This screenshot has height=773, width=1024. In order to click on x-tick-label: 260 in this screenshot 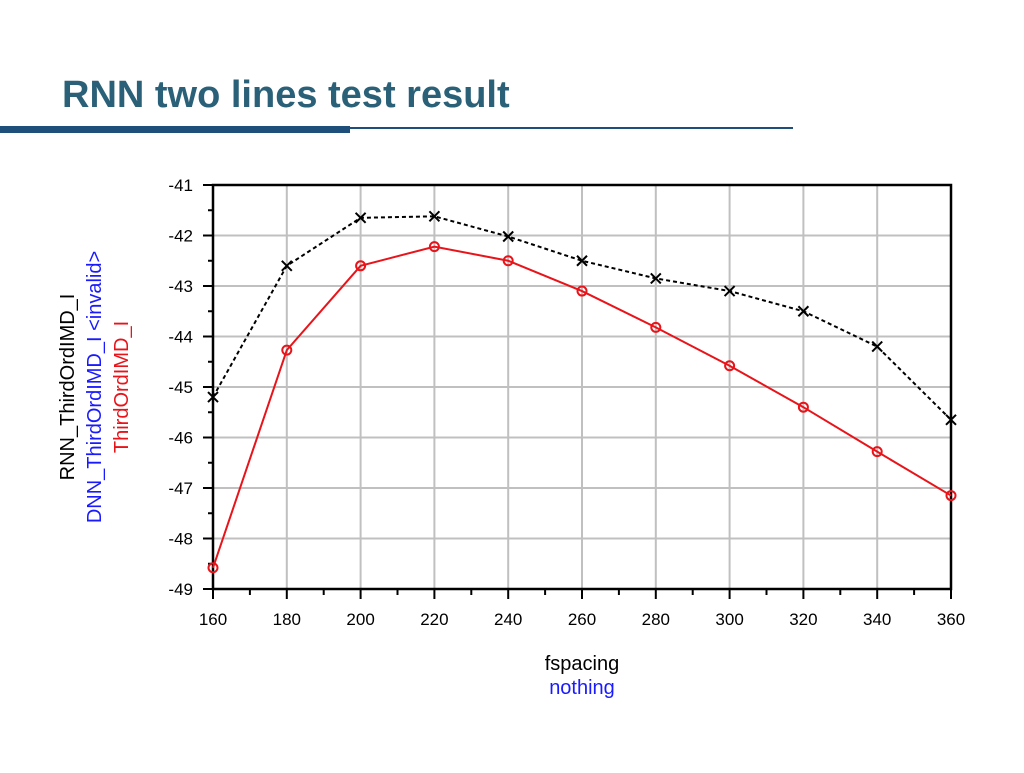, I will do `click(582, 619)`.